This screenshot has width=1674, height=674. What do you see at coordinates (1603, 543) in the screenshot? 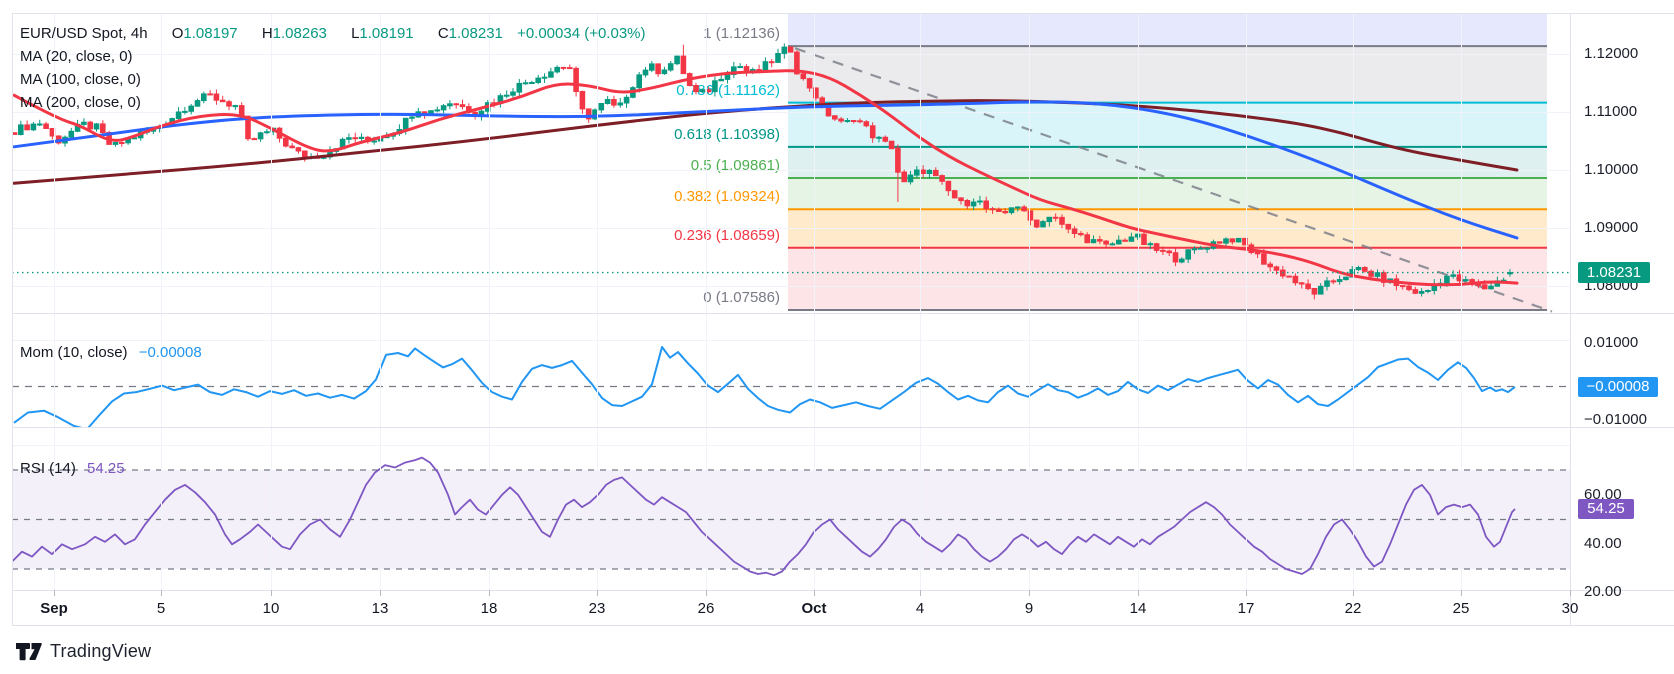
I see `rsi-axis-label: 40.00` at bounding box center [1603, 543].